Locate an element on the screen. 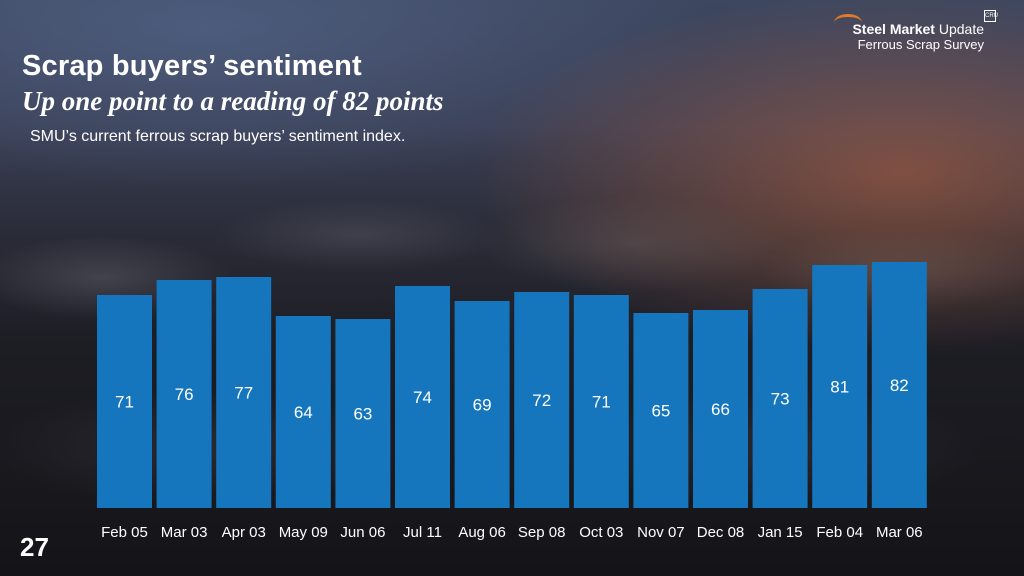  logo-brand: Steel Market Update is located at coordinates (918, 29).